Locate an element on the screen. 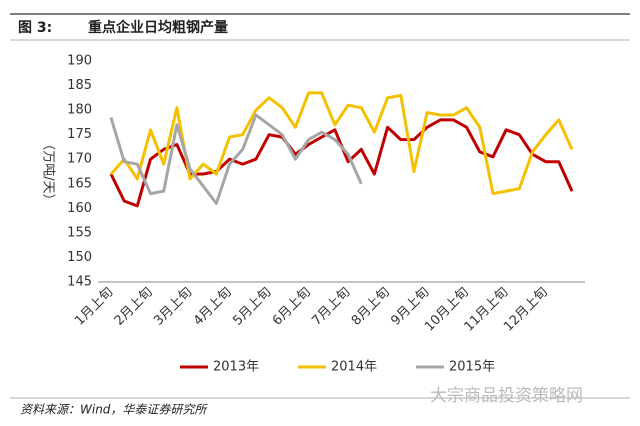 The height and width of the screenshot is (426, 640). x-tick-label: 1月上旬 is located at coordinates (94, 307).